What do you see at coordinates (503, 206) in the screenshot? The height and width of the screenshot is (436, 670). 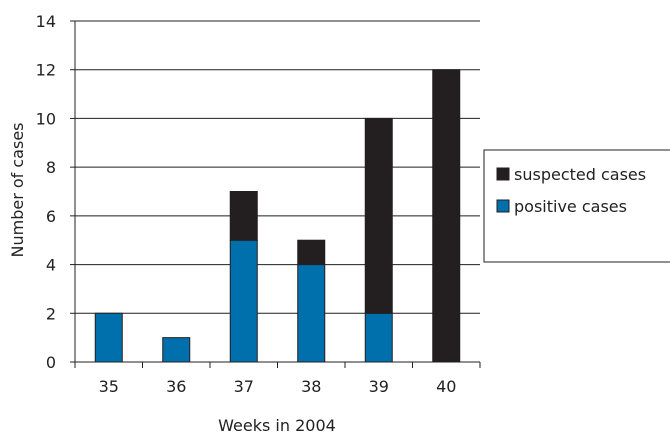 I see `legend-swatch-positive-cases` at bounding box center [503, 206].